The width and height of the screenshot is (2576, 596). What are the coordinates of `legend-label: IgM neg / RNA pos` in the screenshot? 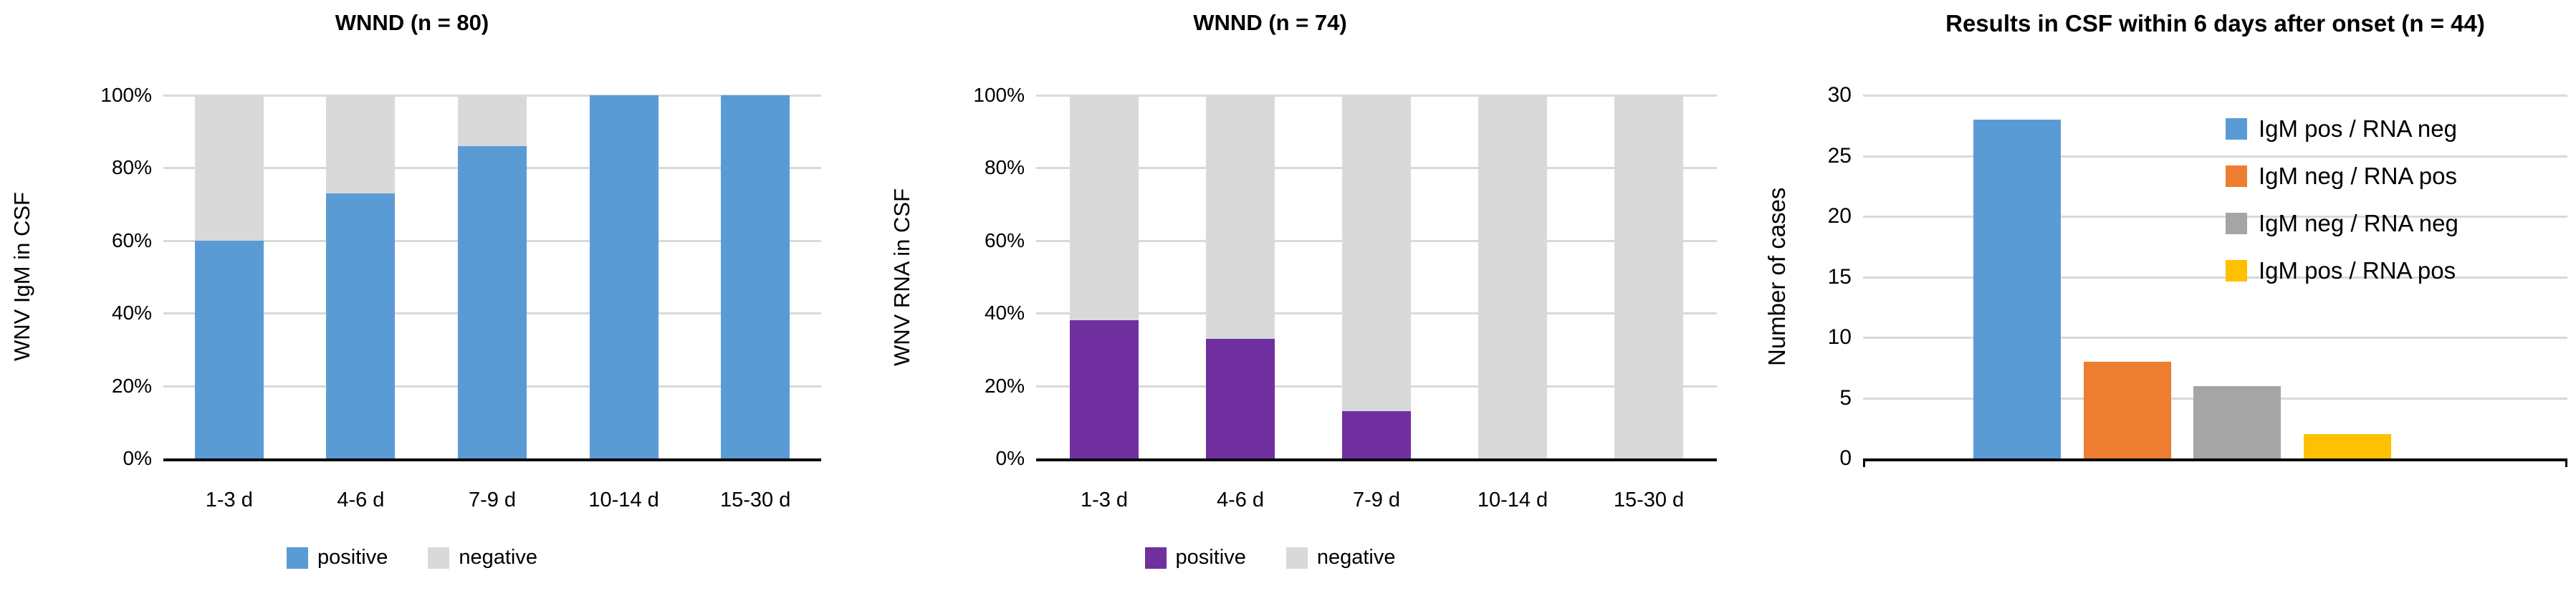 It's located at (2358, 176).